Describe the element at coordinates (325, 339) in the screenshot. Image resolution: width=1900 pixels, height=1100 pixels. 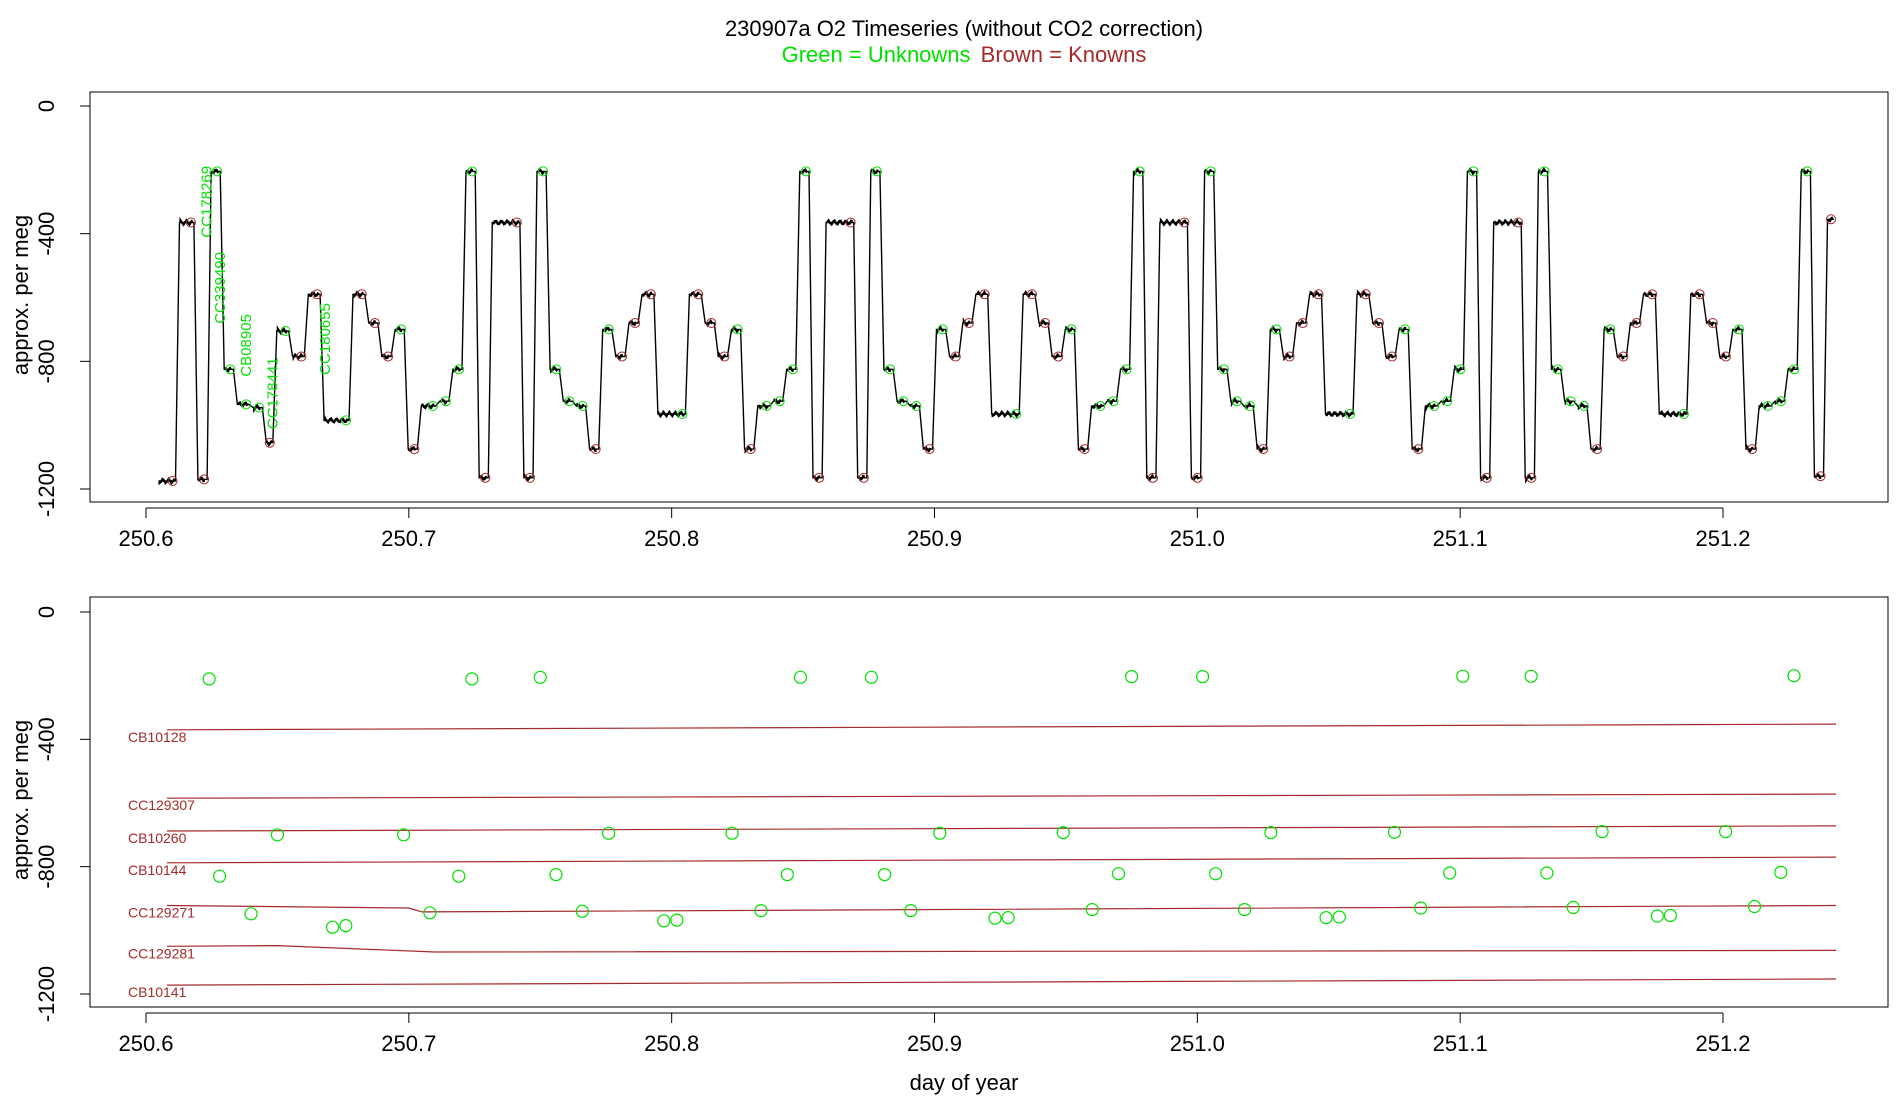
I see `tank-annotation: CC180655` at that location.